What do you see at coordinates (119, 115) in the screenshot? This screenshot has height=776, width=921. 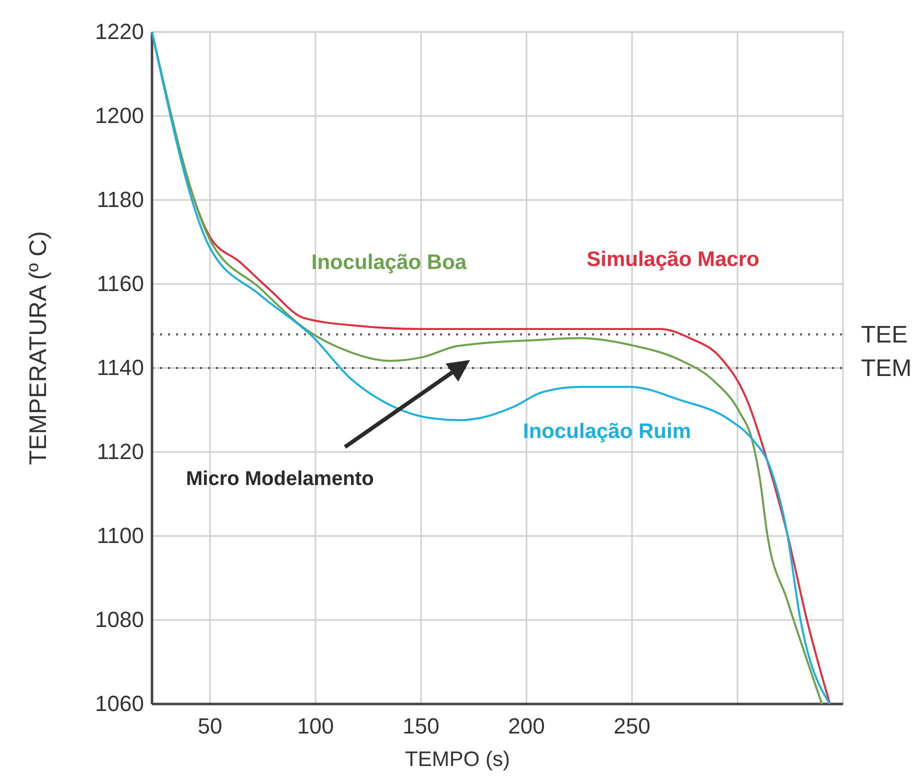 I see `y-tick-label: 1200` at bounding box center [119, 115].